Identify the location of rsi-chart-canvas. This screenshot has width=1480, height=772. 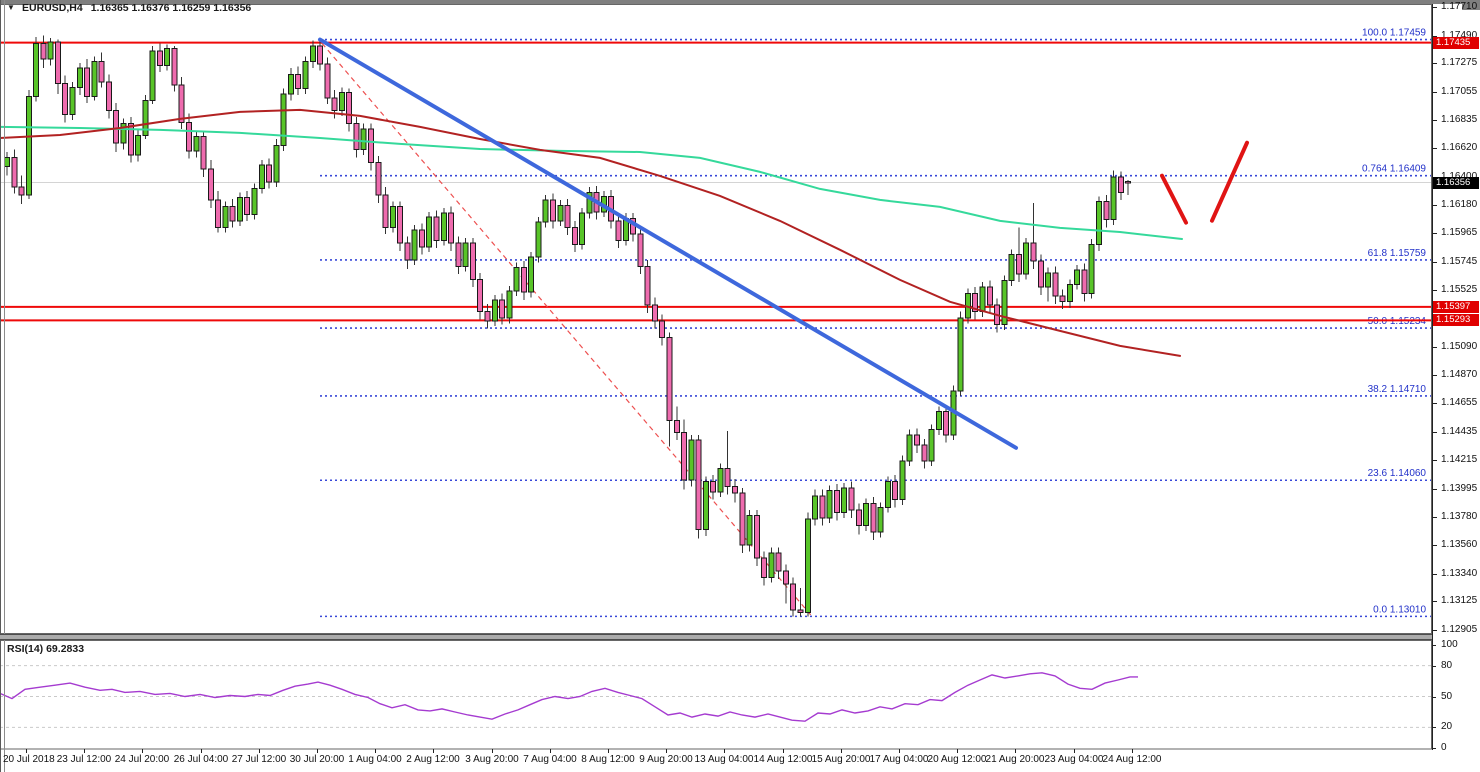
(716, 695).